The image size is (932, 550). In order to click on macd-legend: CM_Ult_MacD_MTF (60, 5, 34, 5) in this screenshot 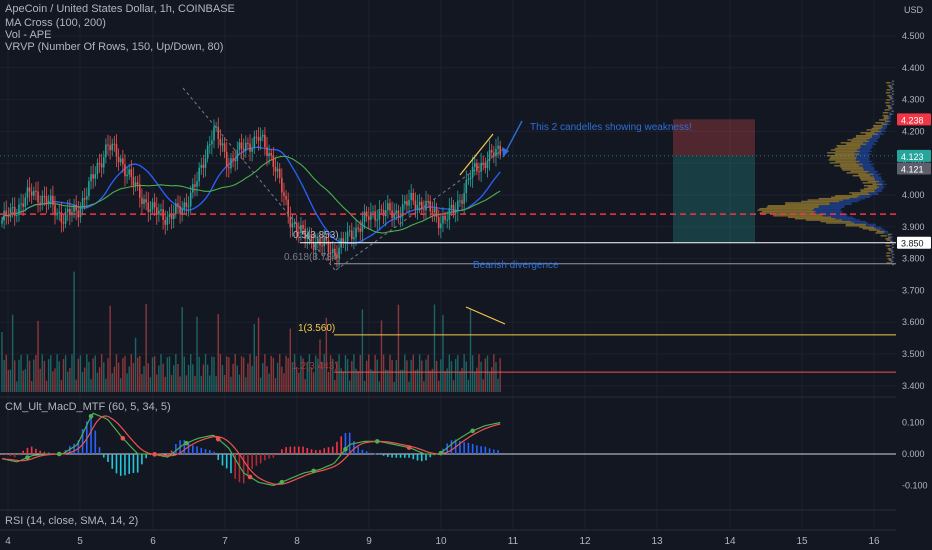, I will do `click(88, 407)`.